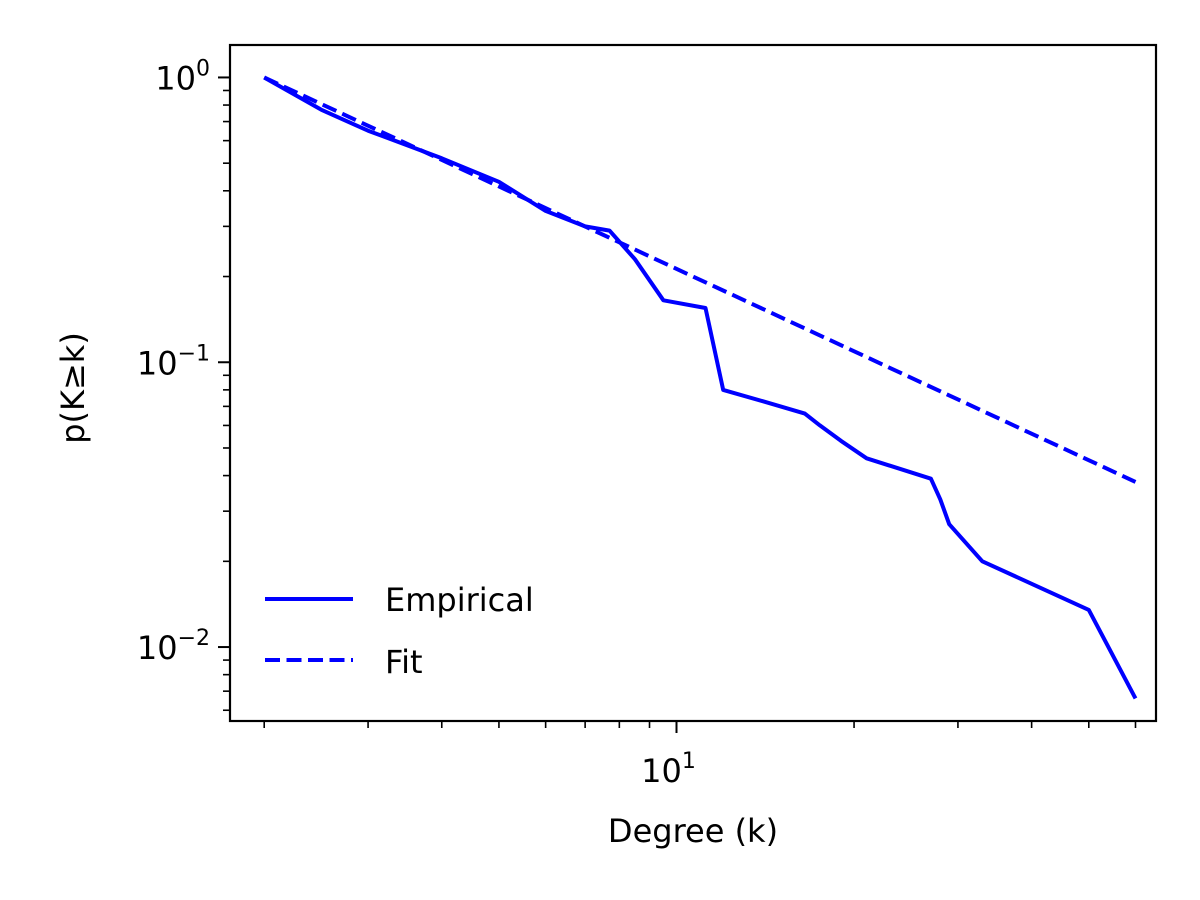  Describe the element at coordinates (399, 631) in the screenshot. I see `legend: Empirical Fit` at that location.